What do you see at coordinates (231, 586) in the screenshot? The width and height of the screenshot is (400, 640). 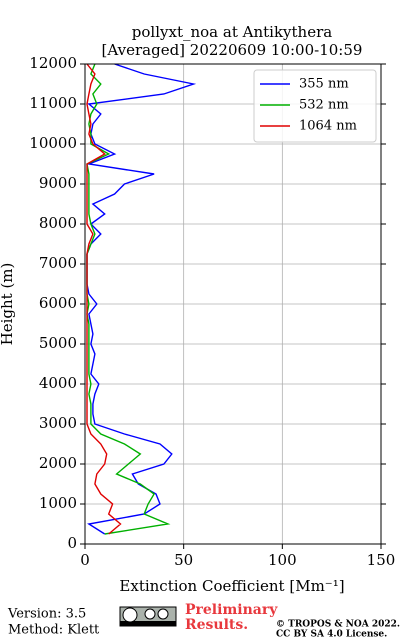 I see `x-axis-label: Extinction Coefficient [Mm⁻¹]` at bounding box center [231, 586].